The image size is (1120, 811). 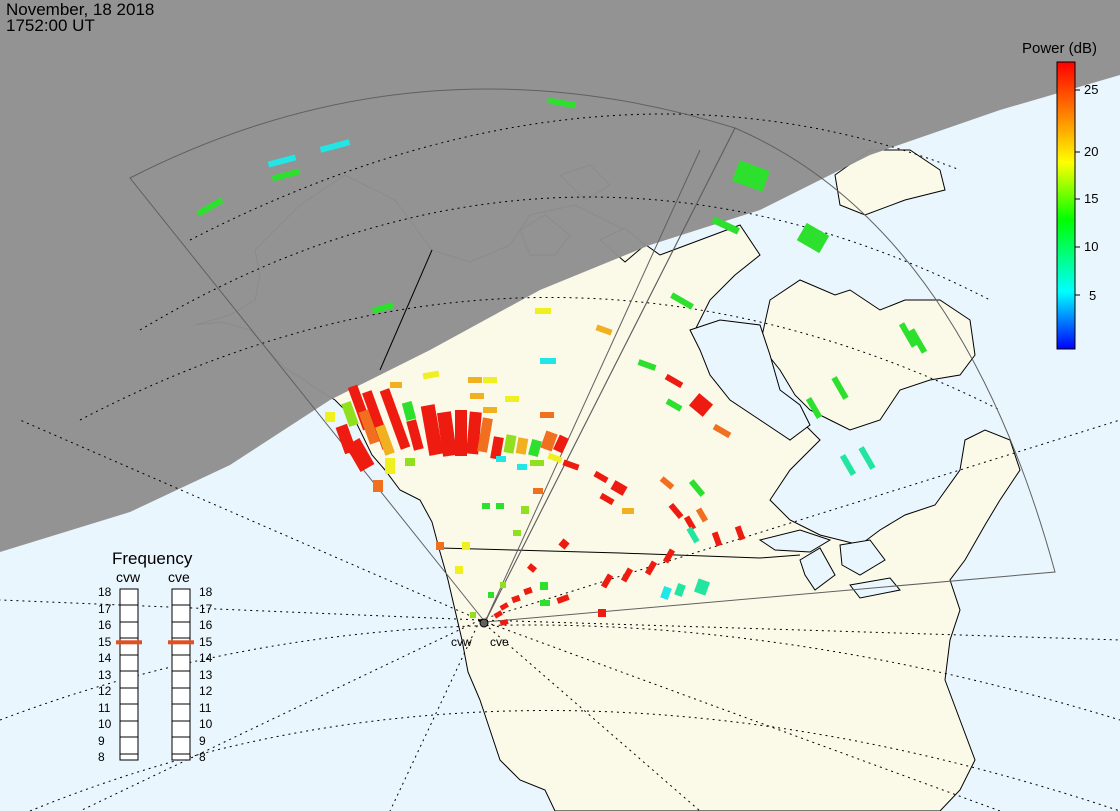 I want to click on frequency-indicator-cve, so click(x=181, y=642).